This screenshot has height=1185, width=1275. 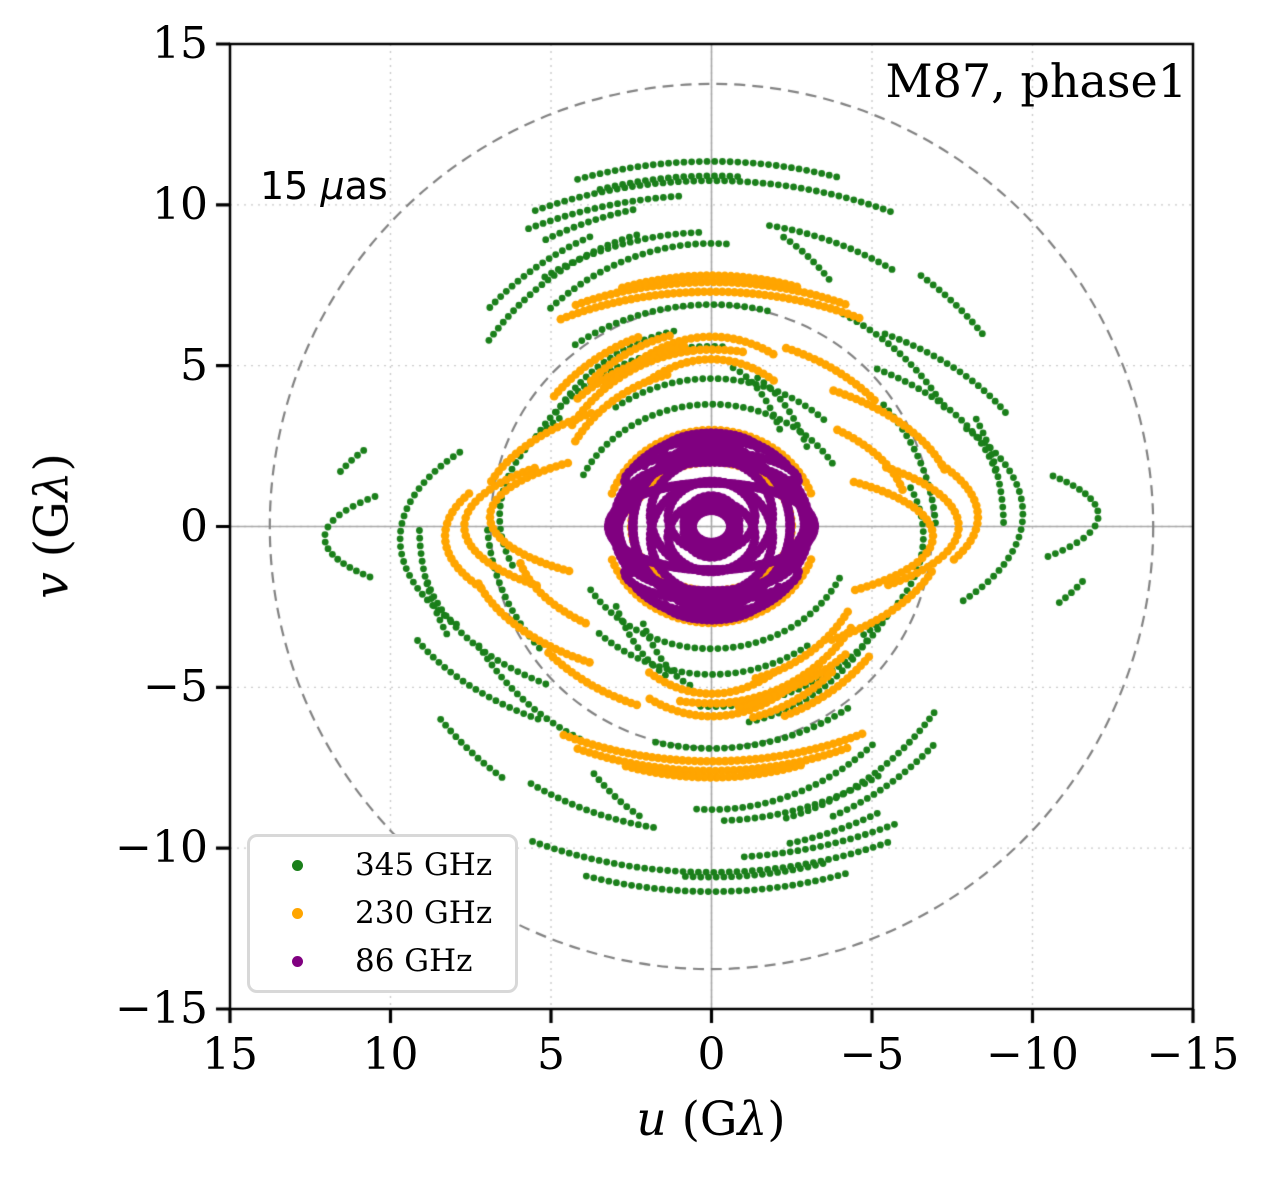 What do you see at coordinates (711, 1054) in the screenshot?
I see `x-tick-label: 0` at bounding box center [711, 1054].